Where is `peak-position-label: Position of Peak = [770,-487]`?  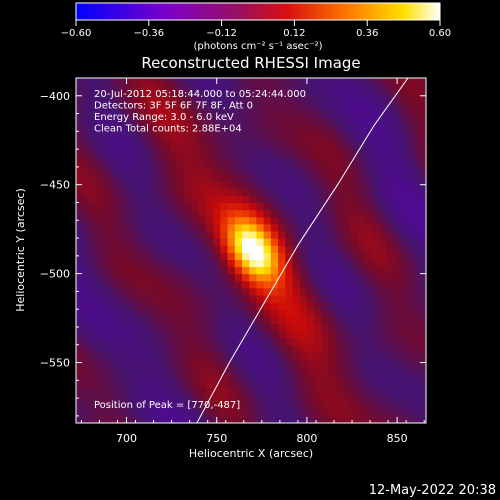 peak-position-label: Position of Peak = [770,-487] is located at coordinates (167, 405).